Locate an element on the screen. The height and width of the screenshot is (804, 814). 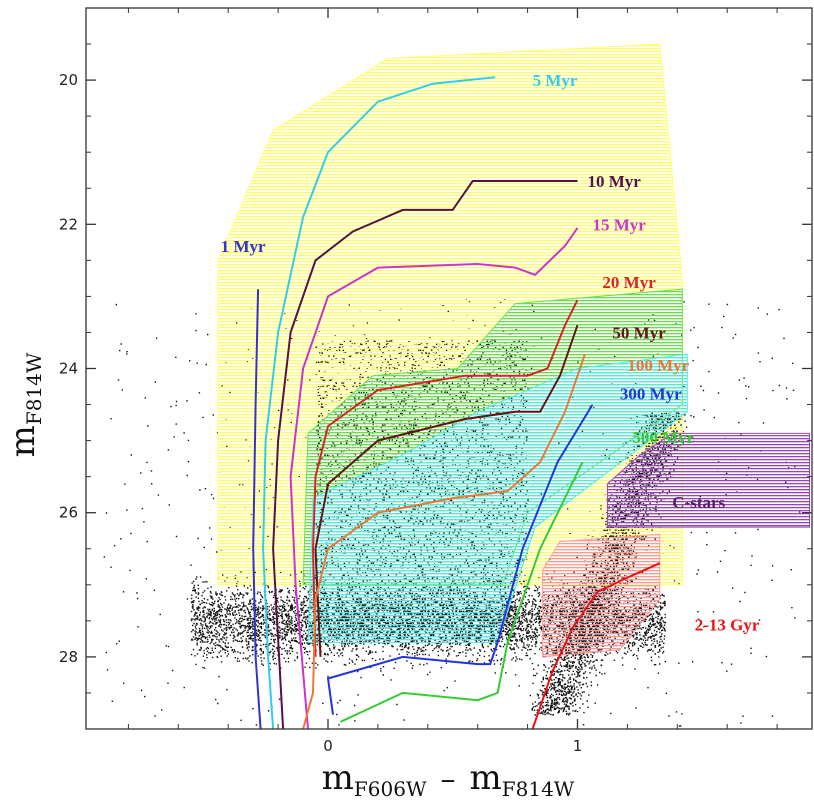
x-axis-title-main: m is located at coordinates (338, 778).